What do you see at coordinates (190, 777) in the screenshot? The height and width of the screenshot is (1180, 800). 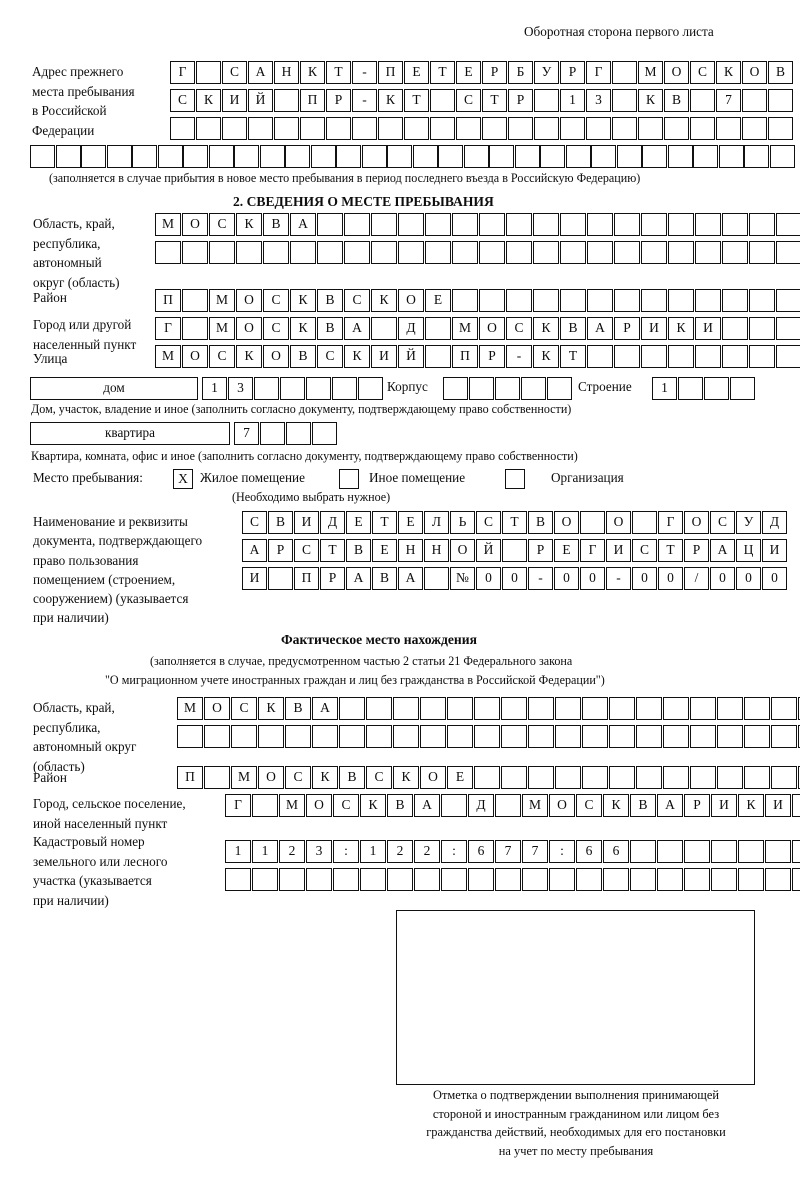 I see `char-cell: П` at bounding box center [190, 777].